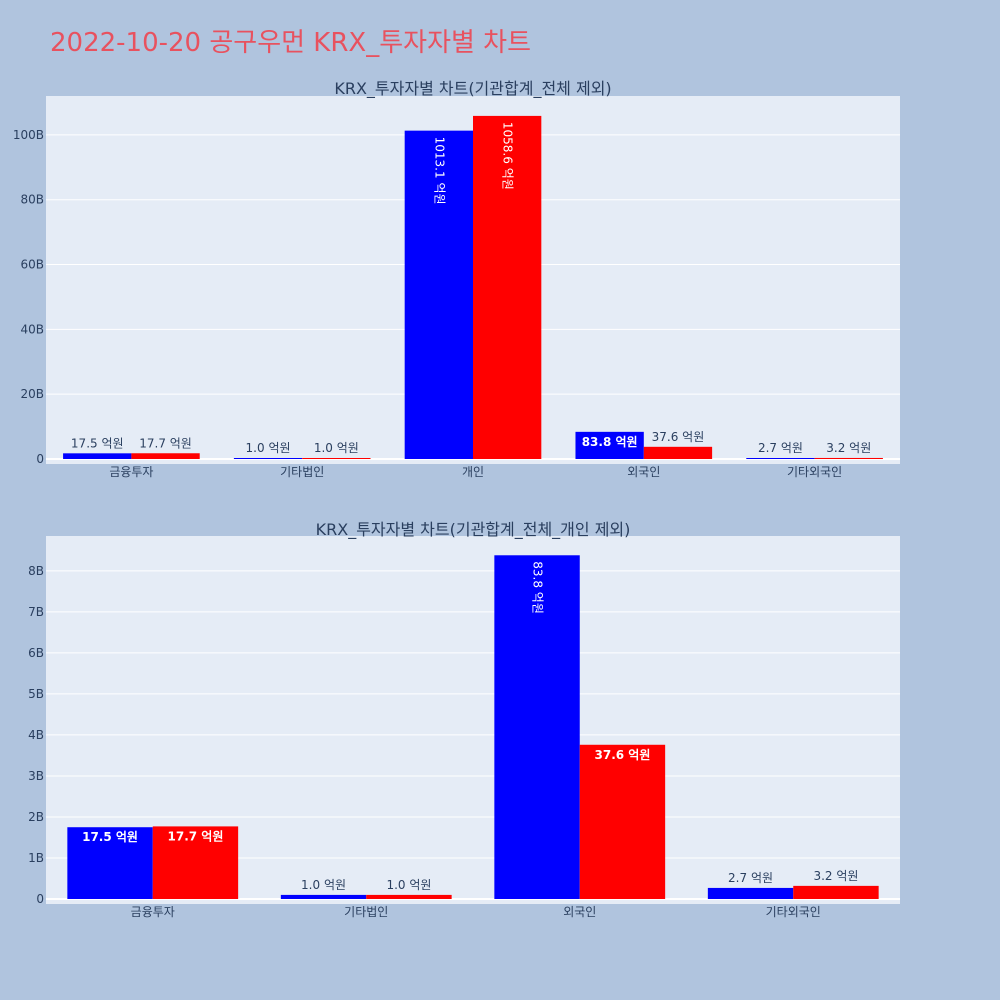 The height and width of the screenshot is (1000, 1000). What do you see at coordinates (32, 329) in the screenshot?
I see `y-tick-label: 40B` at bounding box center [32, 329].